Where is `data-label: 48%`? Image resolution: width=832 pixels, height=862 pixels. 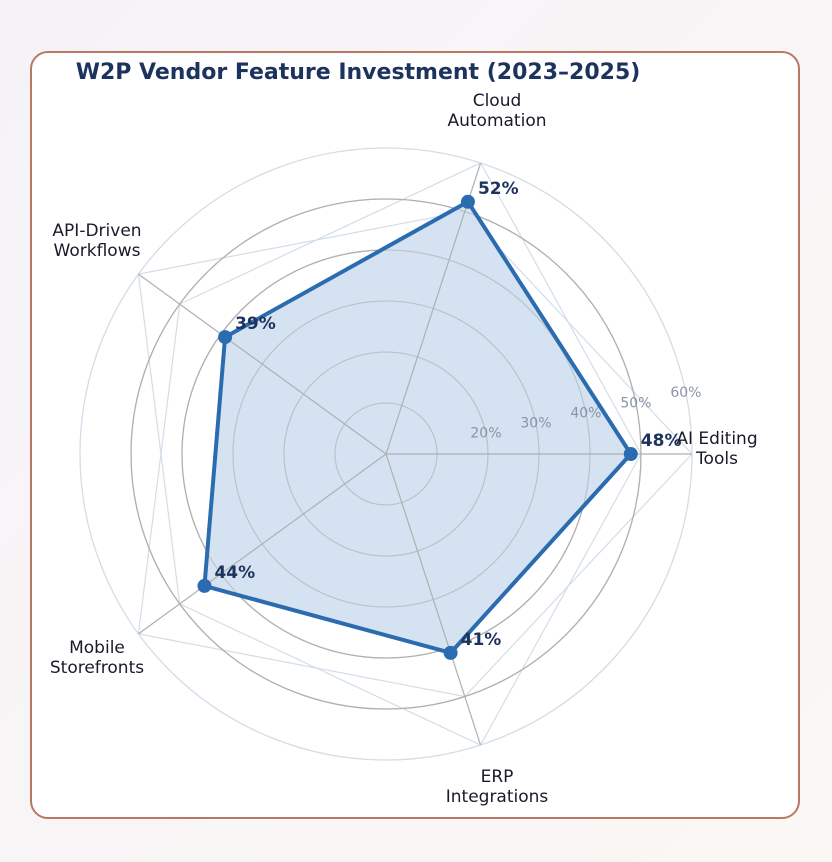
data-label: 48% is located at coordinates (661, 441).